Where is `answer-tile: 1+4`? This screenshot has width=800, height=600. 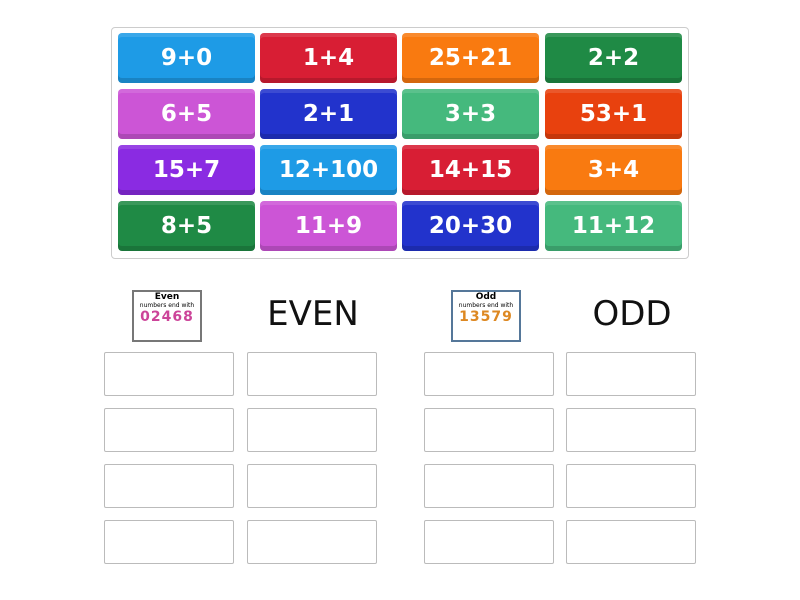 answer-tile: 1+4 is located at coordinates (328, 58).